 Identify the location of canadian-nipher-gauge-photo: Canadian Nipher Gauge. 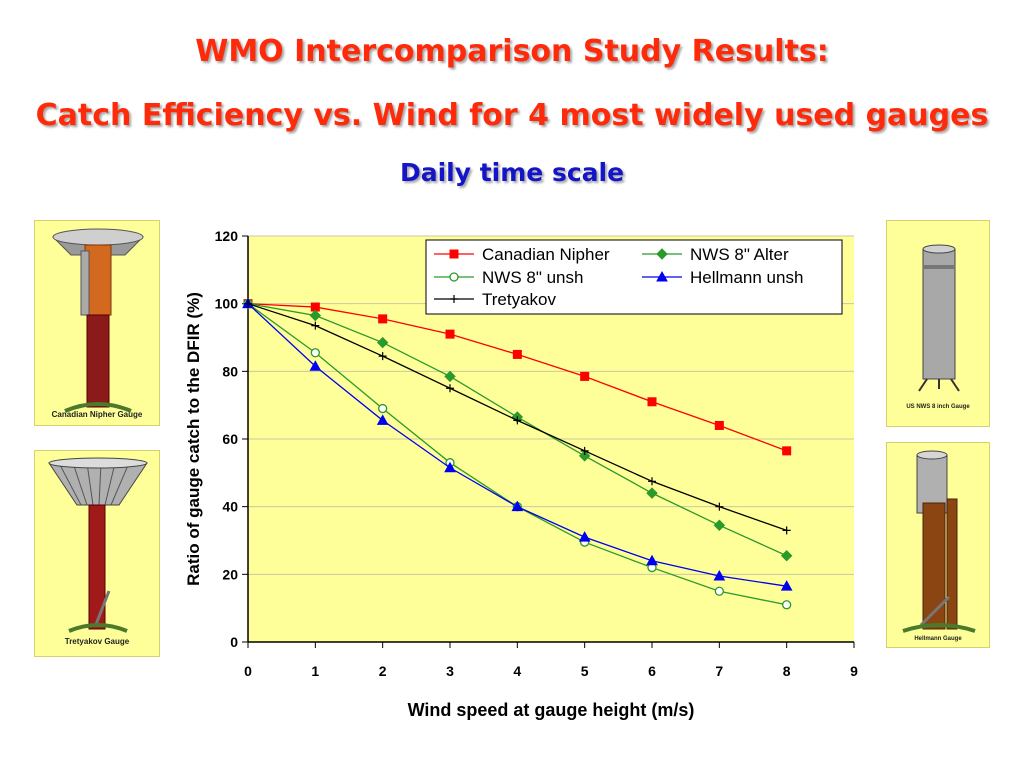
(97, 323).